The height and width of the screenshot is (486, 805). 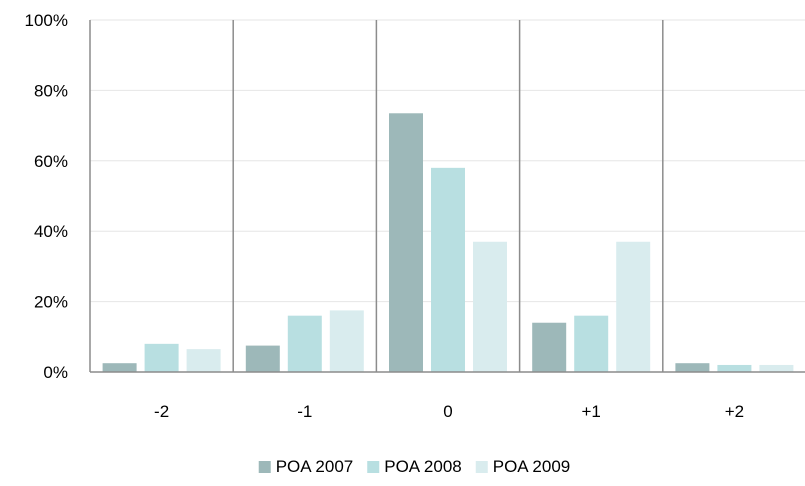 I want to click on x-tick-label: -2, so click(x=161, y=411).